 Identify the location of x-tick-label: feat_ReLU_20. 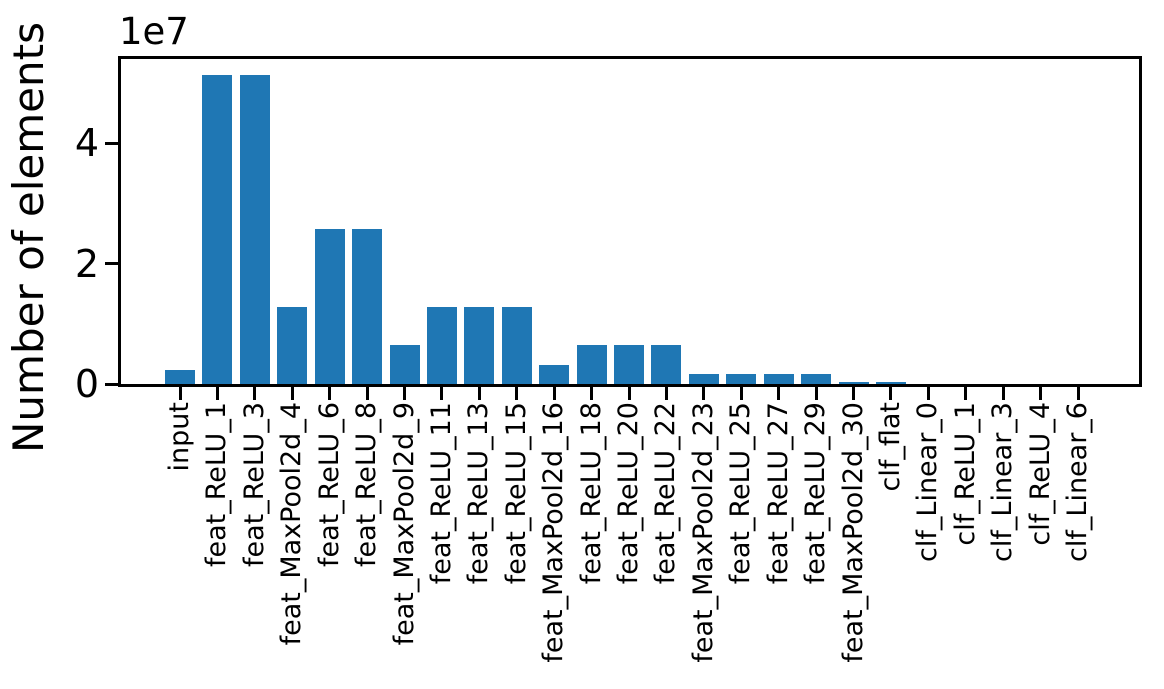
(628, 493).